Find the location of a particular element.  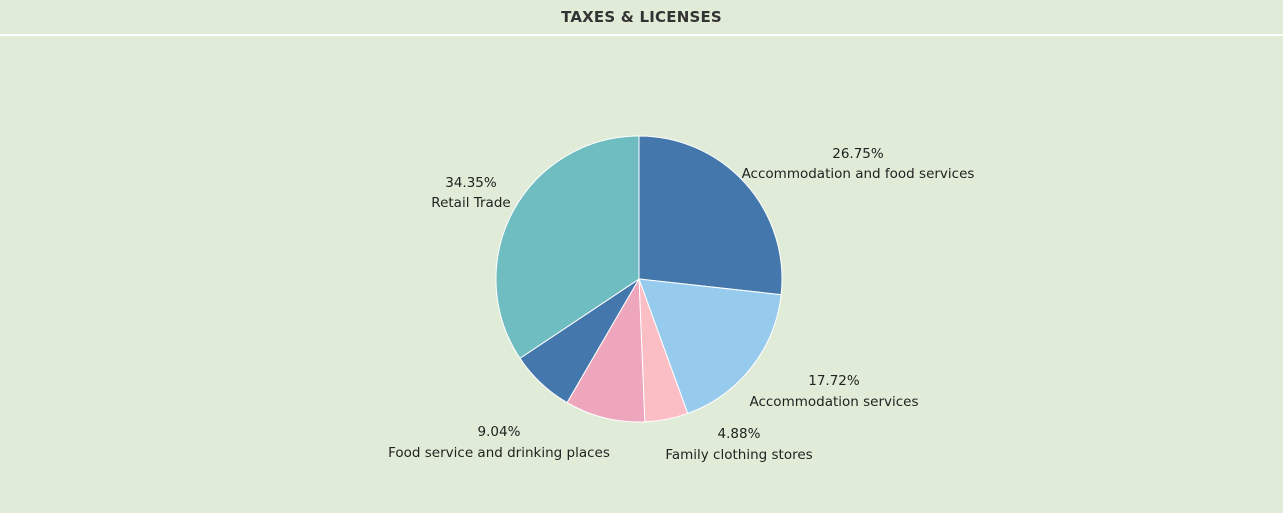

header: TAXES & LICENSES is located at coordinates (641, 17).